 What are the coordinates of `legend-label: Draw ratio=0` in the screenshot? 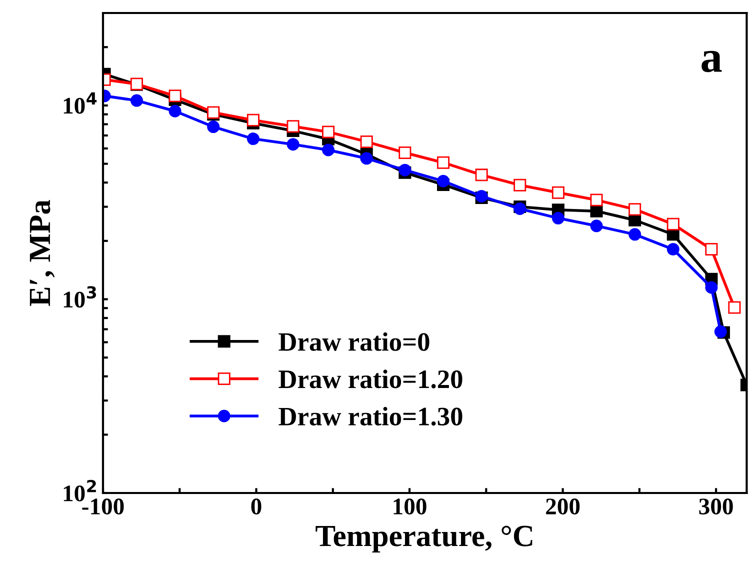 It's located at (354, 341).